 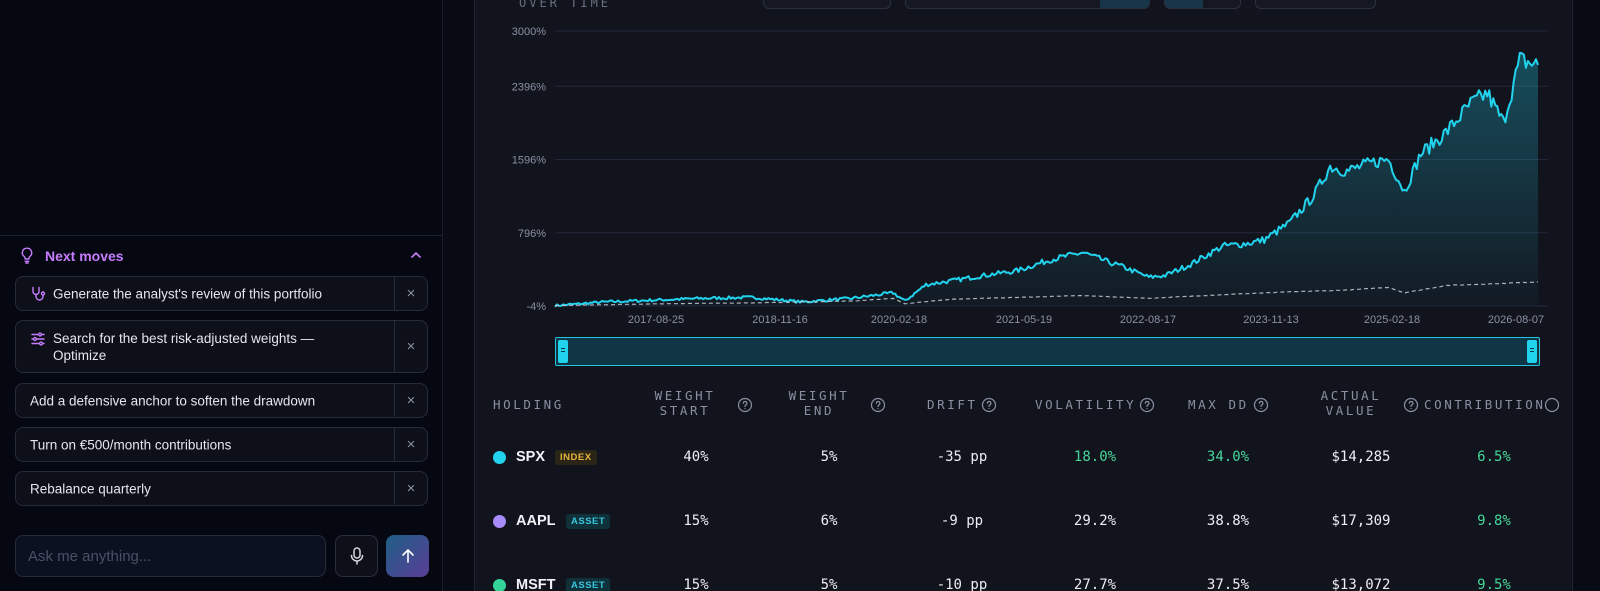 I want to click on y-tick-label: 796%, so click(x=532, y=234).